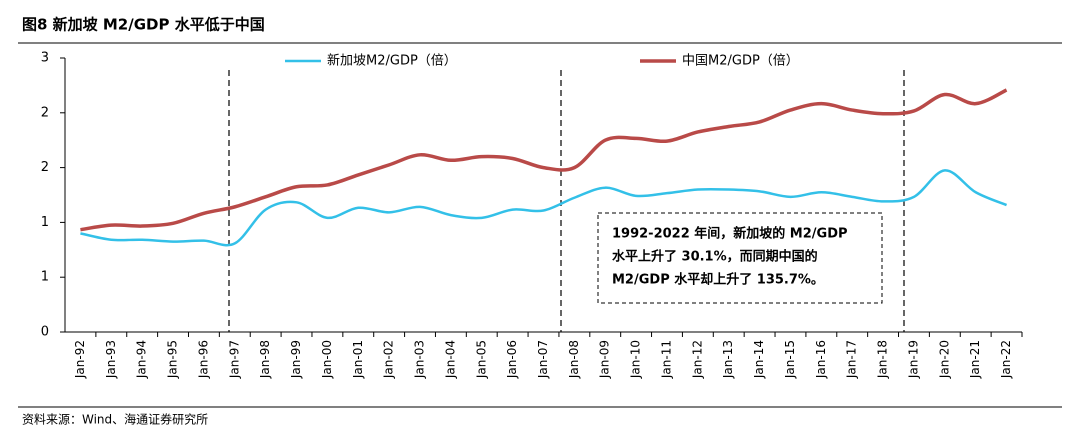 The height and width of the screenshot is (436, 1080). What do you see at coordinates (666, 359) in the screenshot?
I see `x-tick-label: Jan-11` at bounding box center [666, 359].